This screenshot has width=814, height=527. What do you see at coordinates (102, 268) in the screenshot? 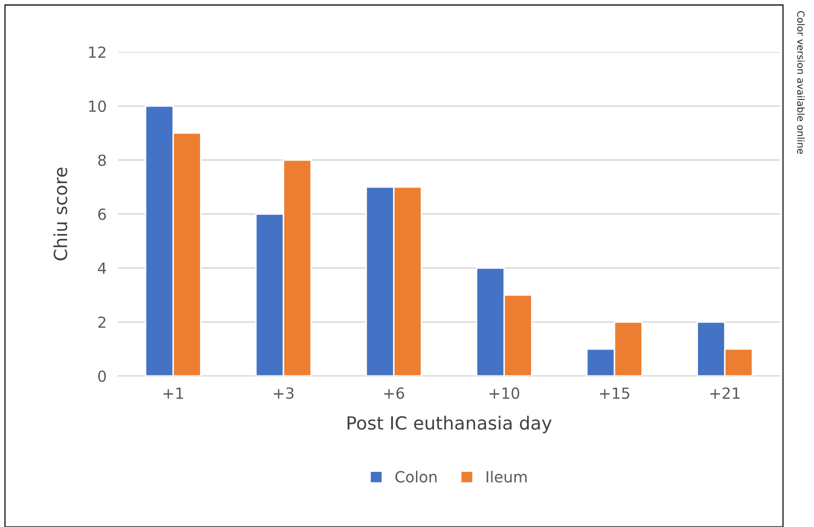
I see `y-tick-label: 4` at bounding box center [102, 268].